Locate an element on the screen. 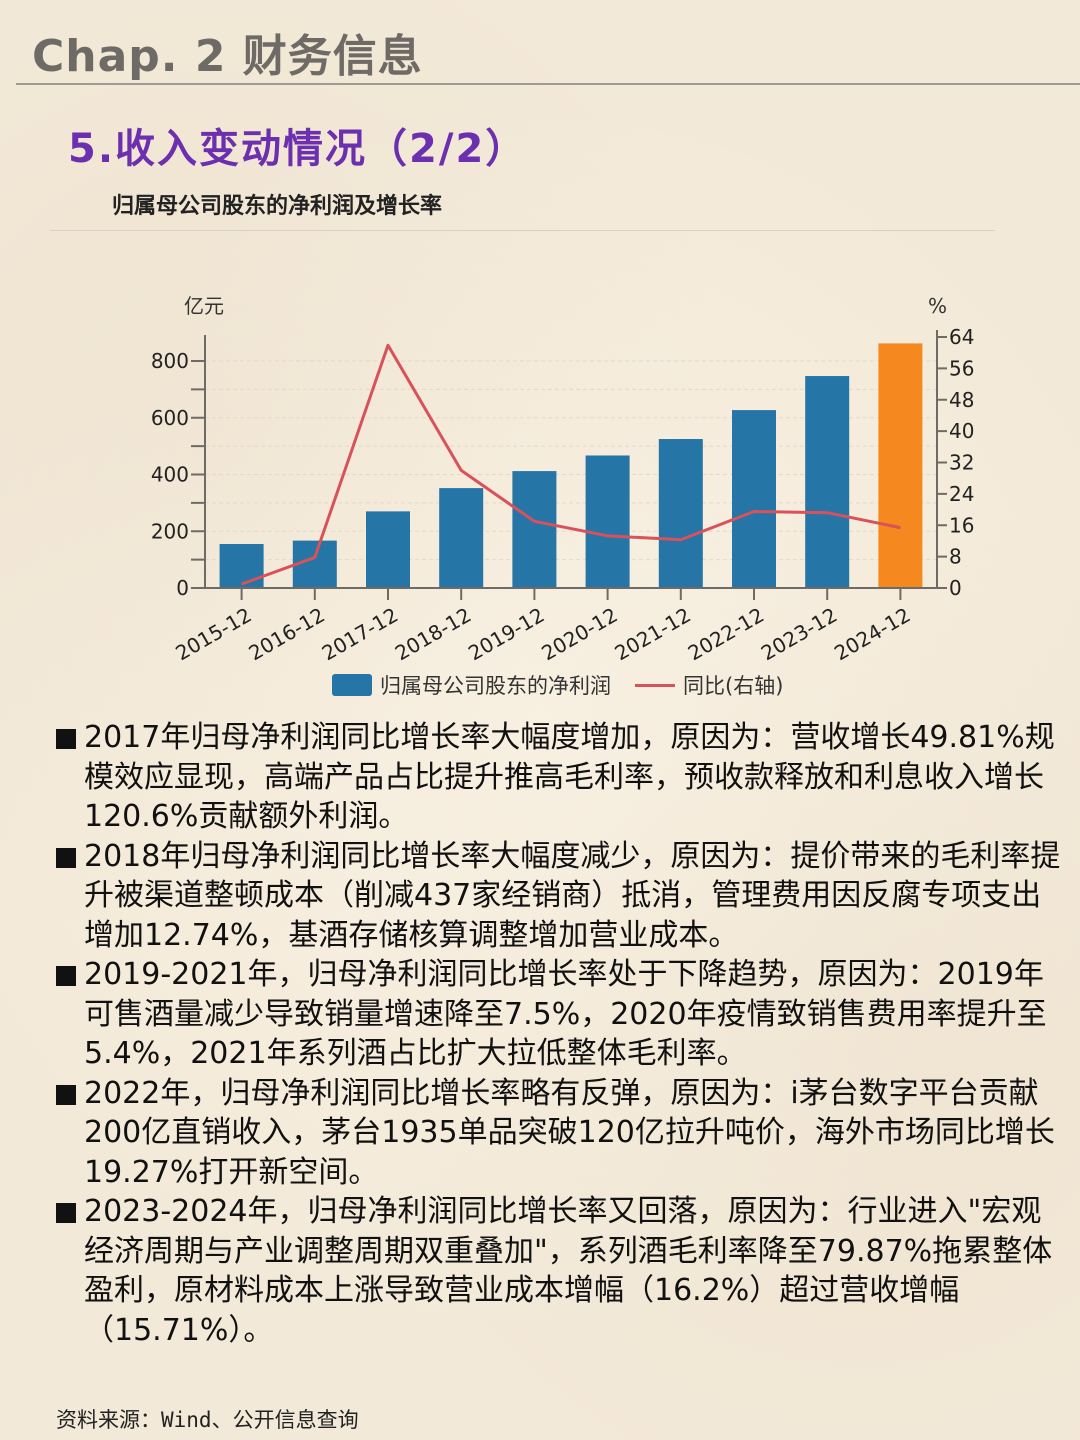 This screenshot has width=1080, height=1440. right-axis-tick-label: 16 is located at coordinates (961, 525).